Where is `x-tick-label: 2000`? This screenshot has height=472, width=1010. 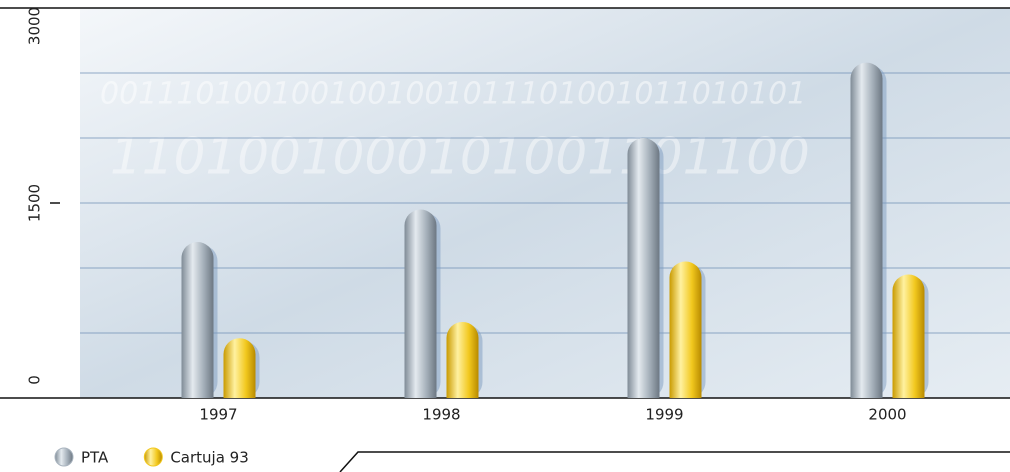 x-tick-label: 2000 is located at coordinates (887, 415).